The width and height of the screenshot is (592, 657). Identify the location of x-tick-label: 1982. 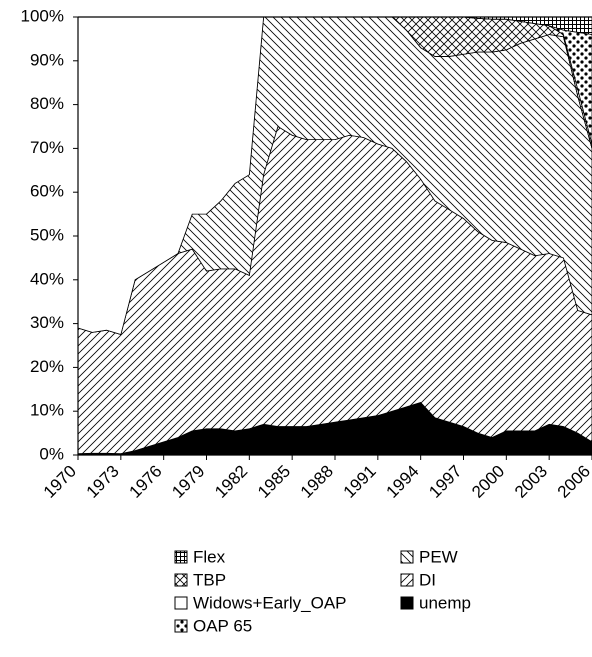
(231, 482).